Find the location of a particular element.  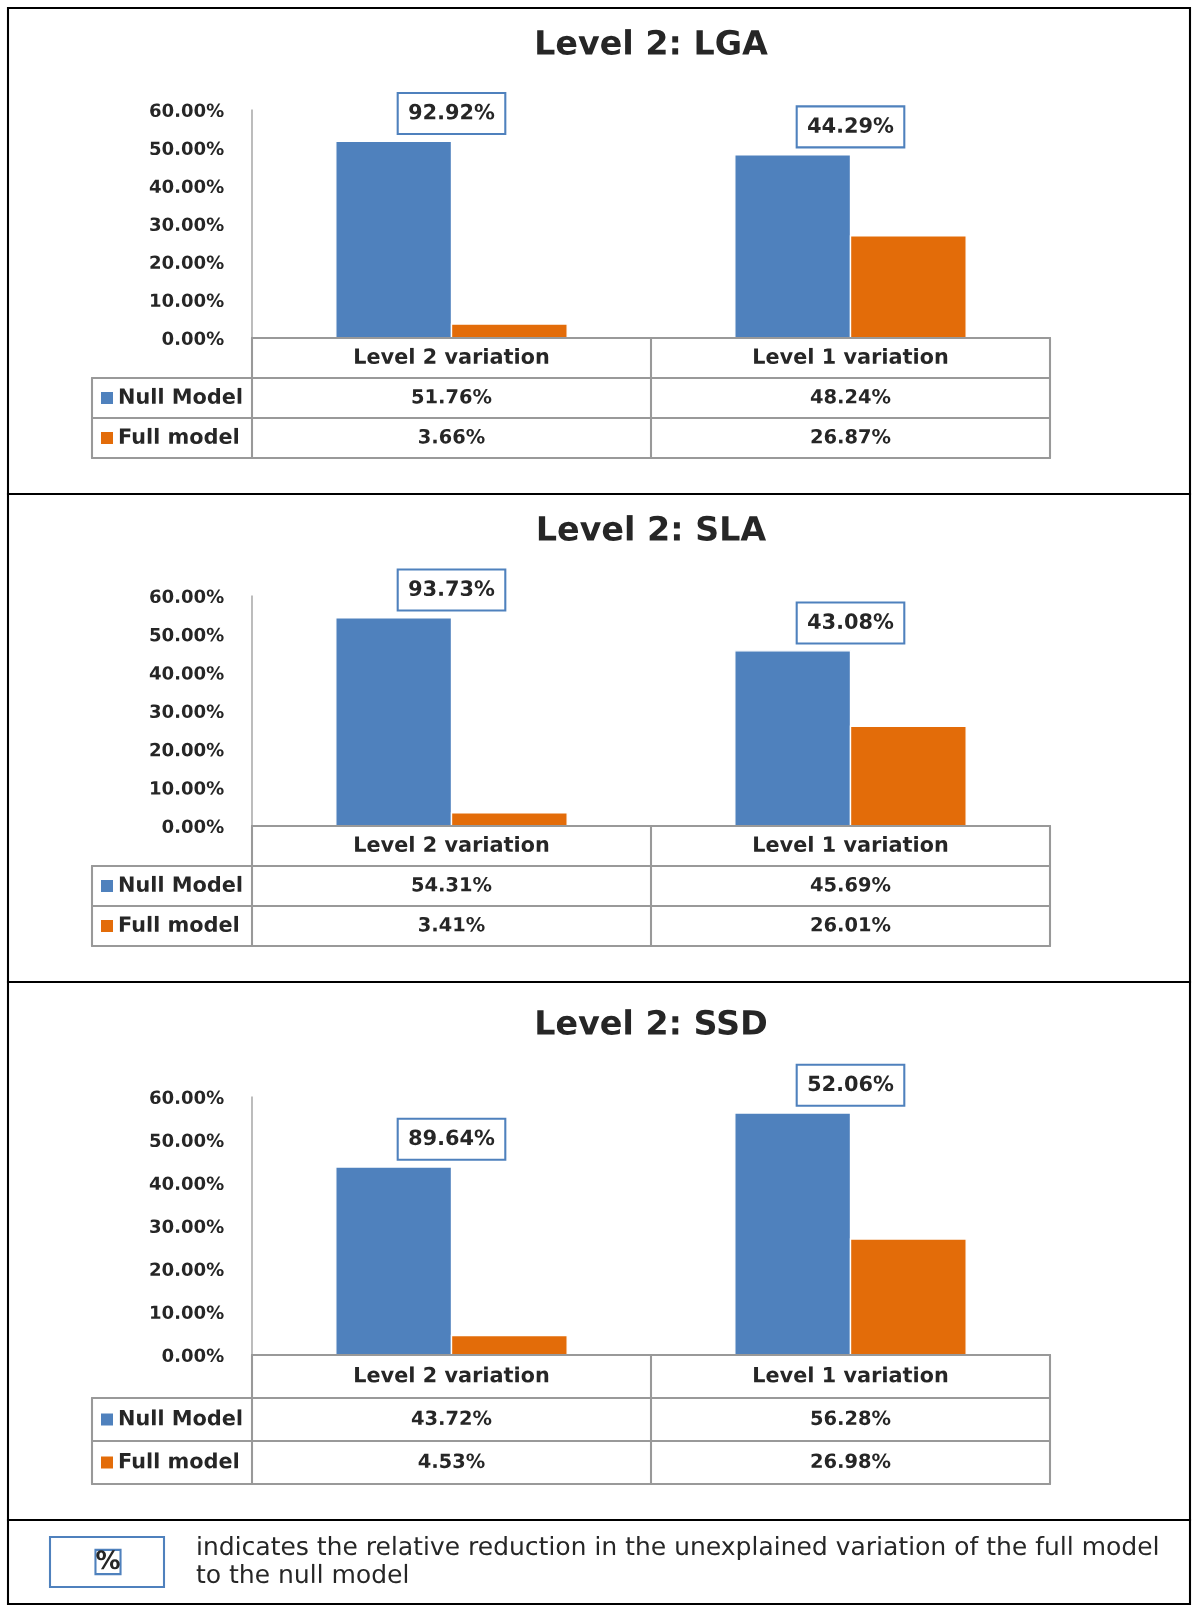

text: indicates the relative reduction in the unexplained variation of the full model to the null model is located at coordinates (677, 1559).